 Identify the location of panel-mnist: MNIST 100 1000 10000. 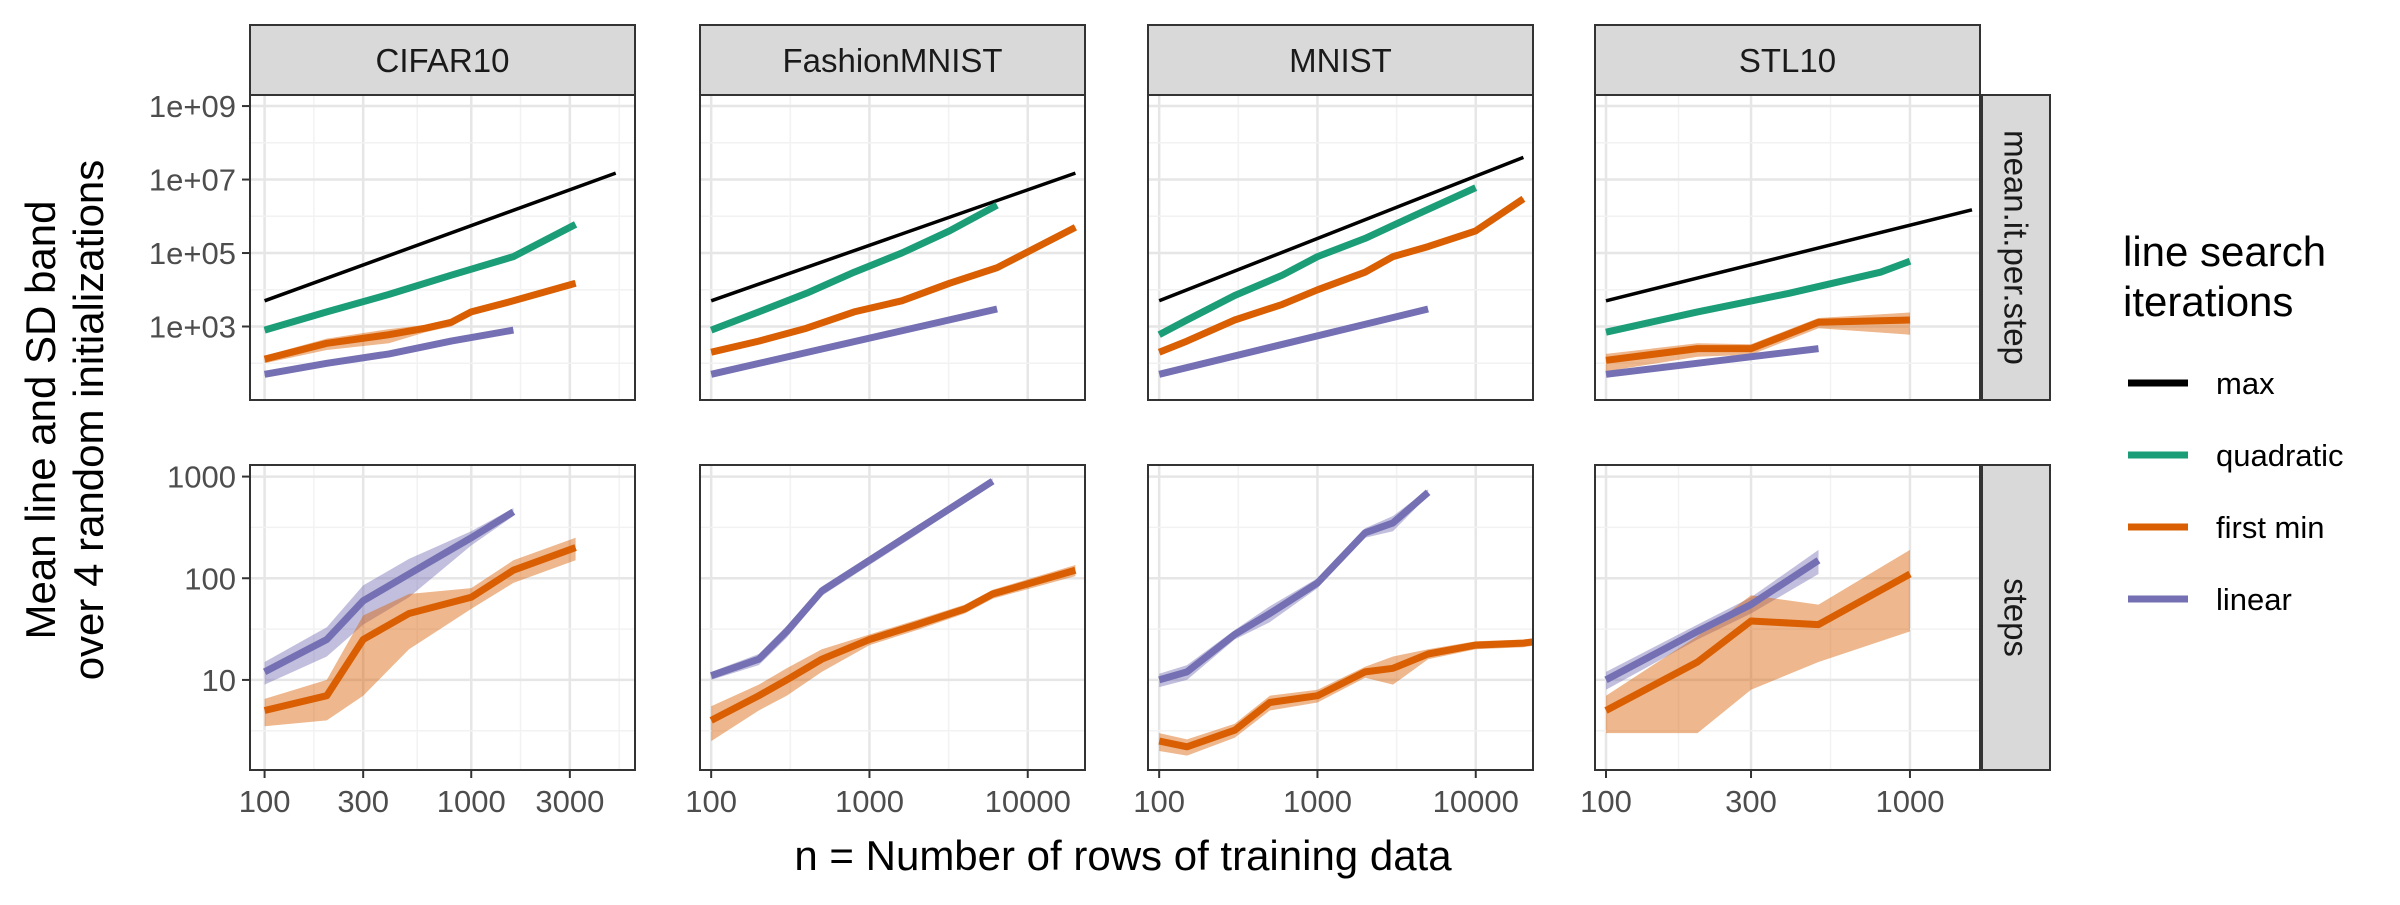
(1333, 421).